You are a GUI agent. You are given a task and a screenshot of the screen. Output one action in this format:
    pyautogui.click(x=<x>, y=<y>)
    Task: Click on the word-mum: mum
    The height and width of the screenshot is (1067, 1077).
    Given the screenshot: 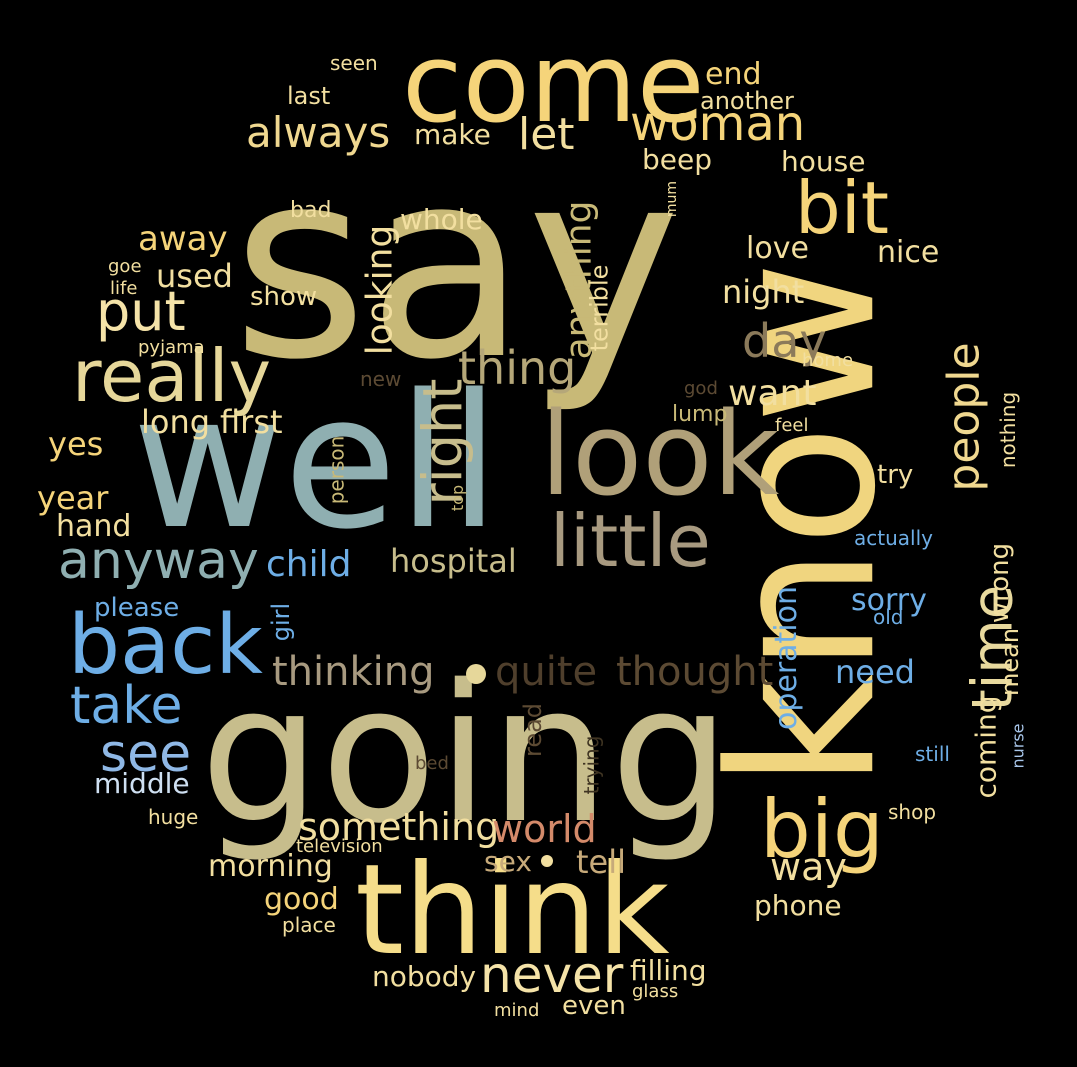 What is the action you would take?
    pyautogui.click(x=672, y=199)
    